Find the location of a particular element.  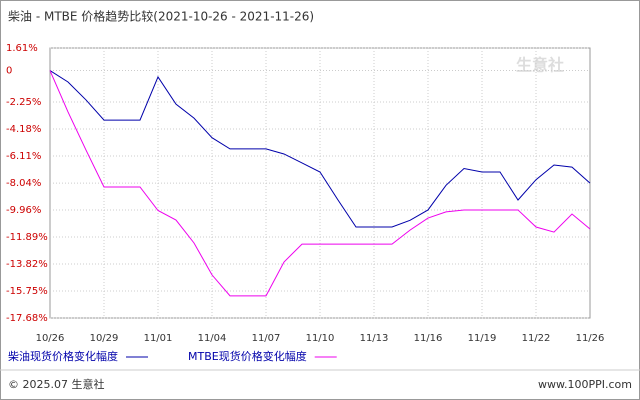

y-tick-label: -9.96% is located at coordinates (23, 210).